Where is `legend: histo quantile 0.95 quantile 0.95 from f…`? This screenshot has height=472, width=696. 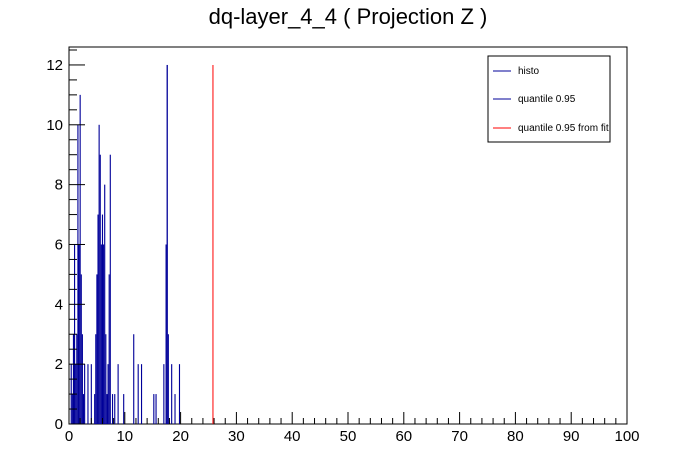 legend: histo quantile 0.95 quantile 0.95 from f… is located at coordinates (549, 99).